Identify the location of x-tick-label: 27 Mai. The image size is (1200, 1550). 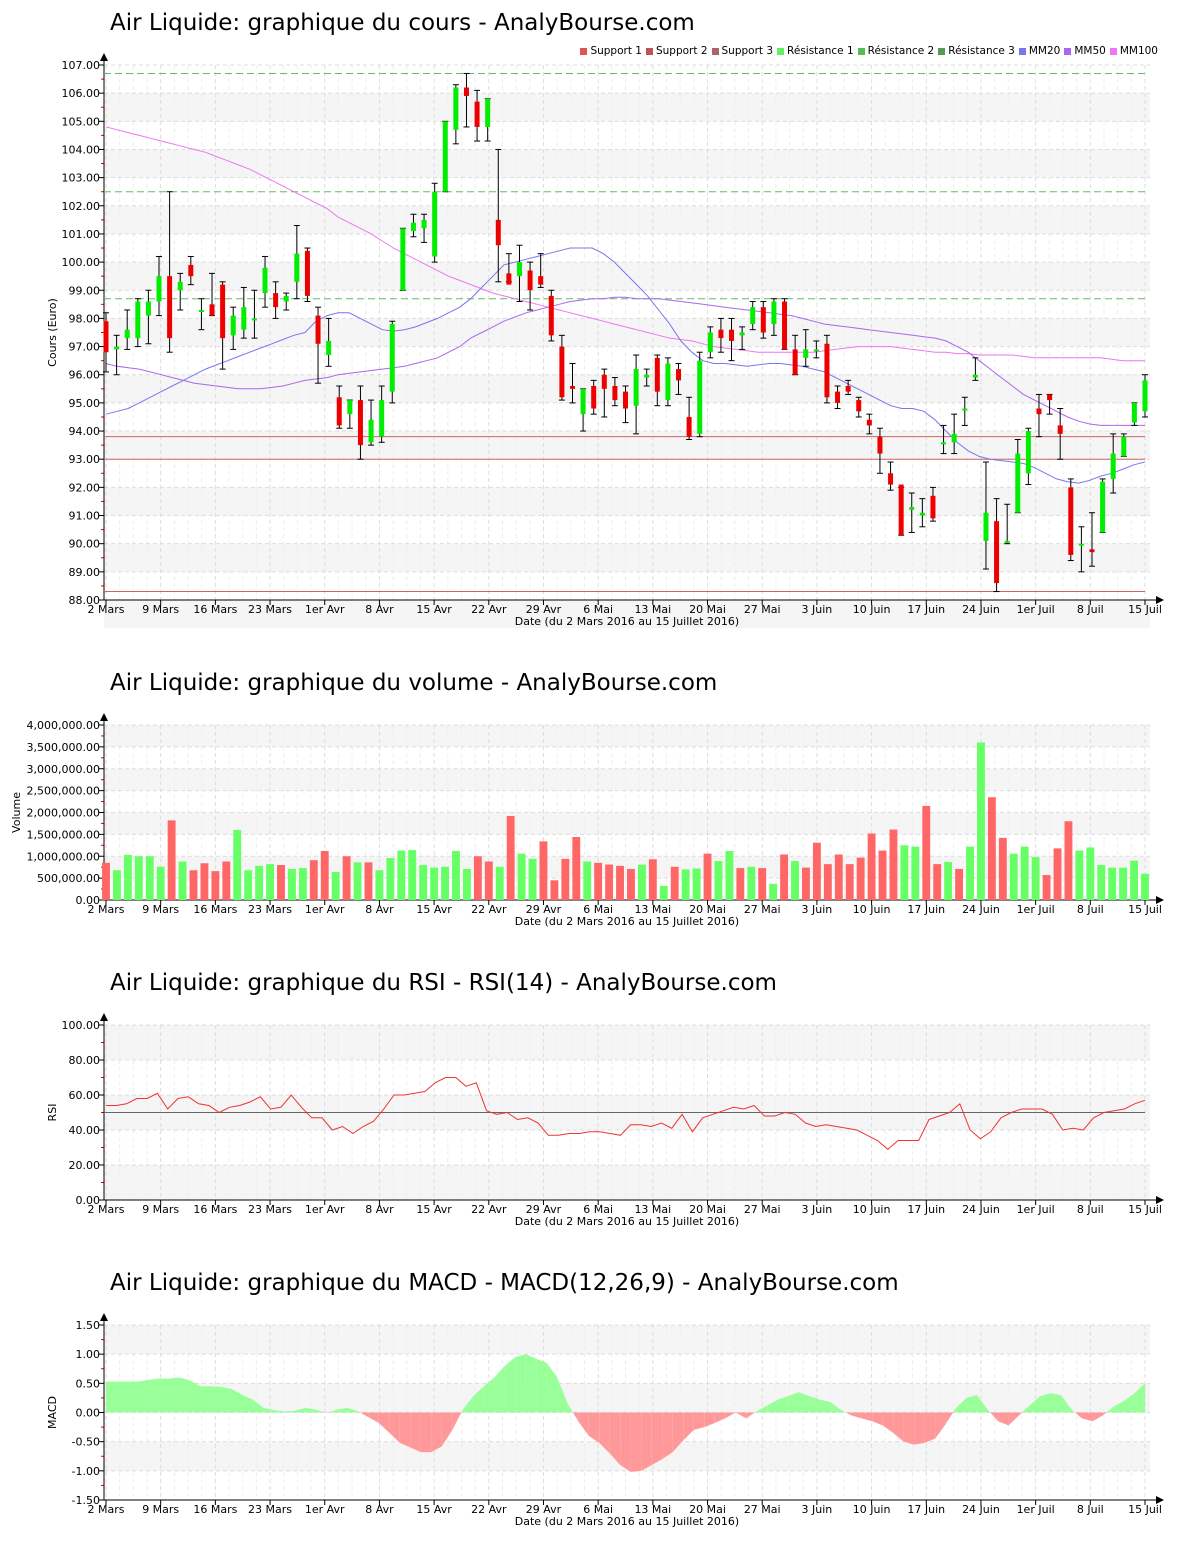
(762, 1509).